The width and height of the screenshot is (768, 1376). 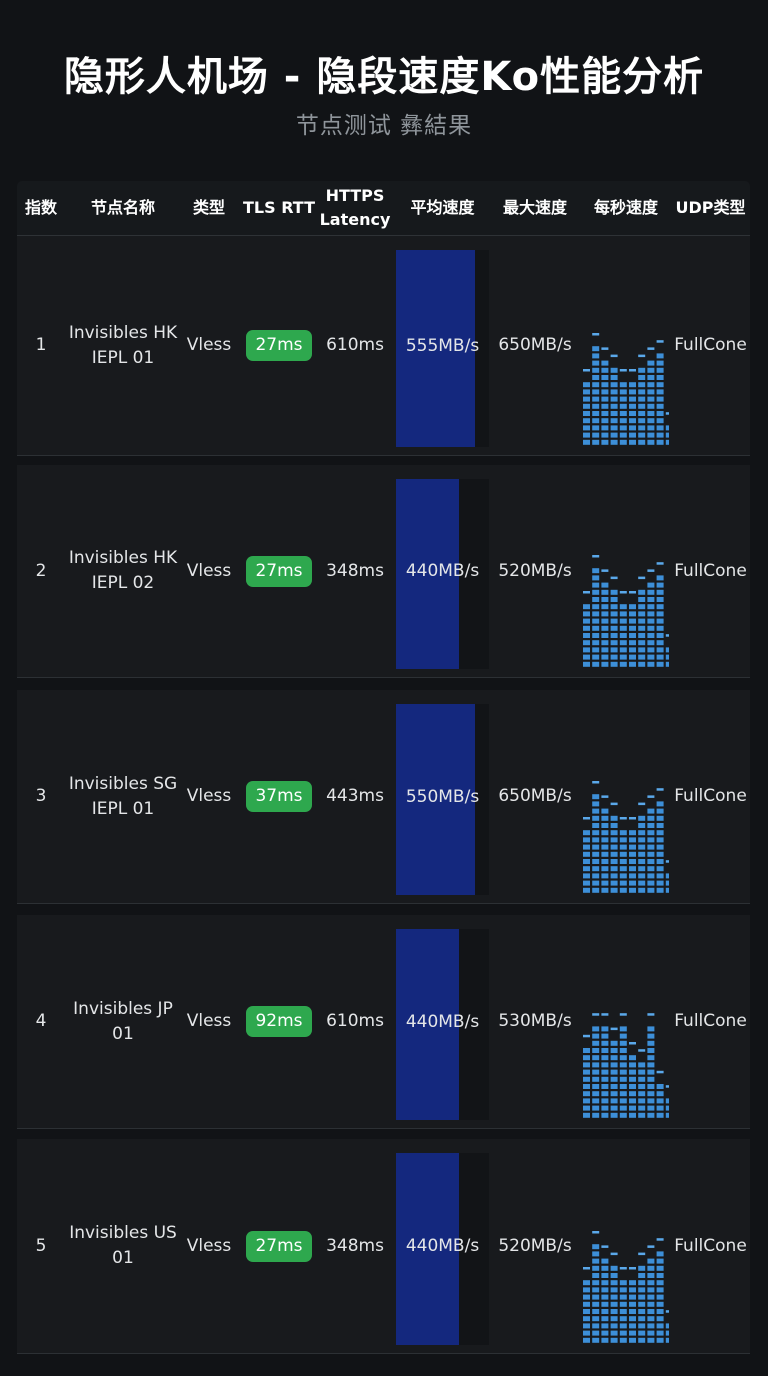 What do you see at coordinates (535, 796) in the screenshot?
I see `max-speed: 650MB/s` at bounding box center [535, 796].